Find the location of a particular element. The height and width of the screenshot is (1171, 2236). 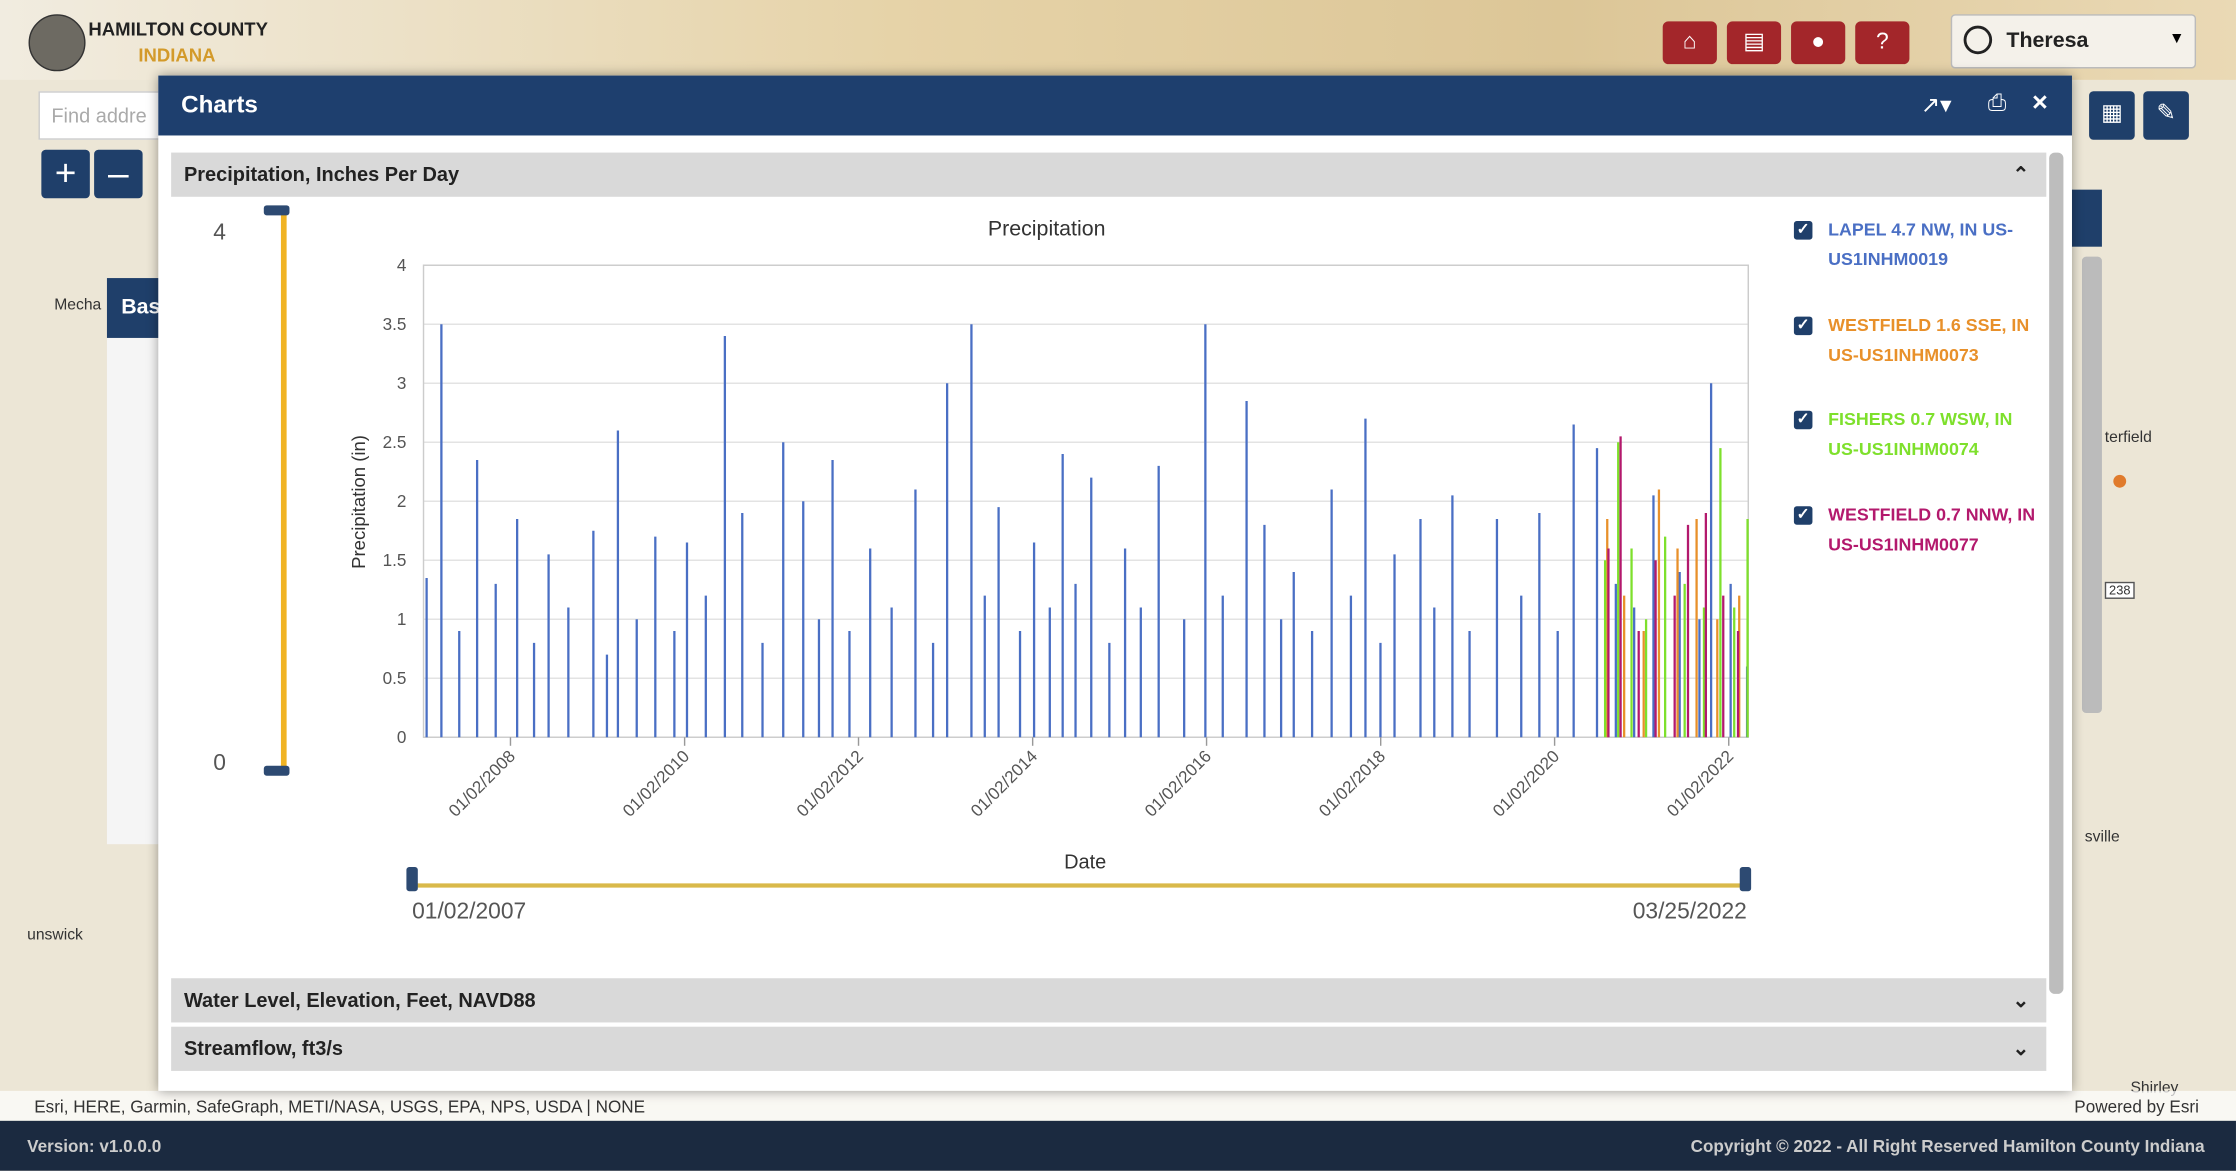

logo is located at coordinates (57, 43).